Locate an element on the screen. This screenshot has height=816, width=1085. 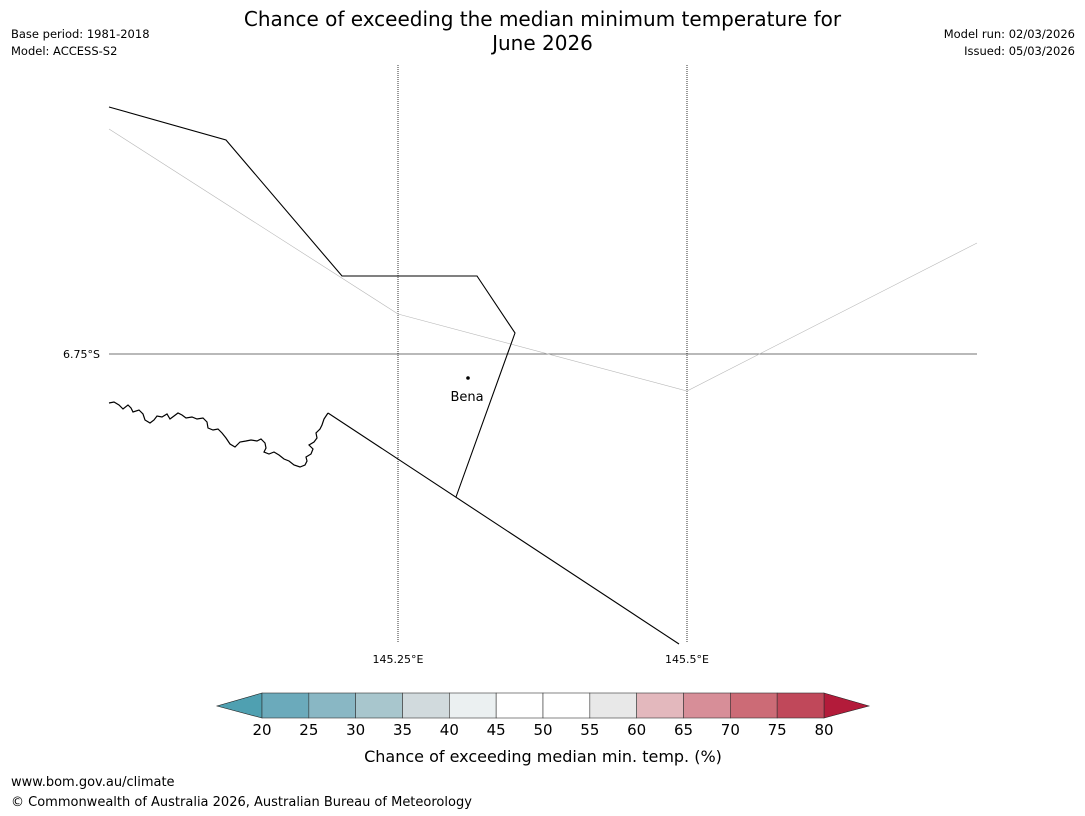
colorbar-tick-20: 20 is located at coordinates (261, 730).